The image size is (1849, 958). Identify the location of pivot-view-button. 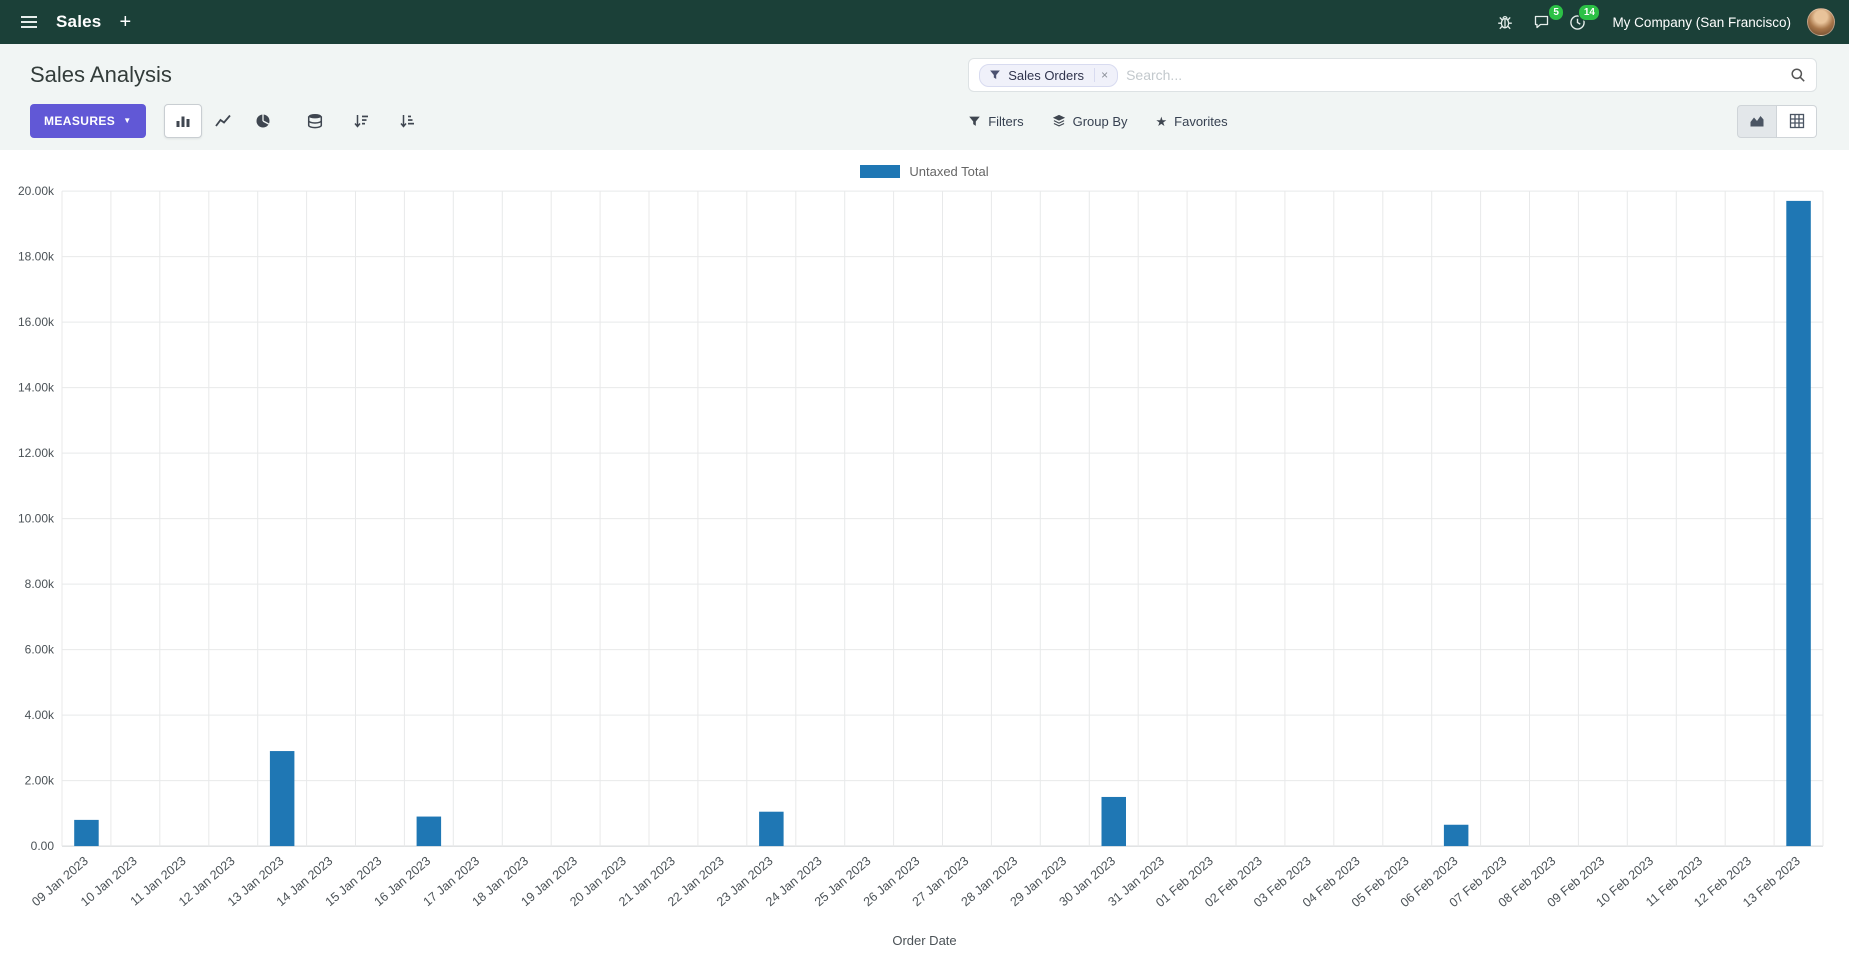
(1797, 121).